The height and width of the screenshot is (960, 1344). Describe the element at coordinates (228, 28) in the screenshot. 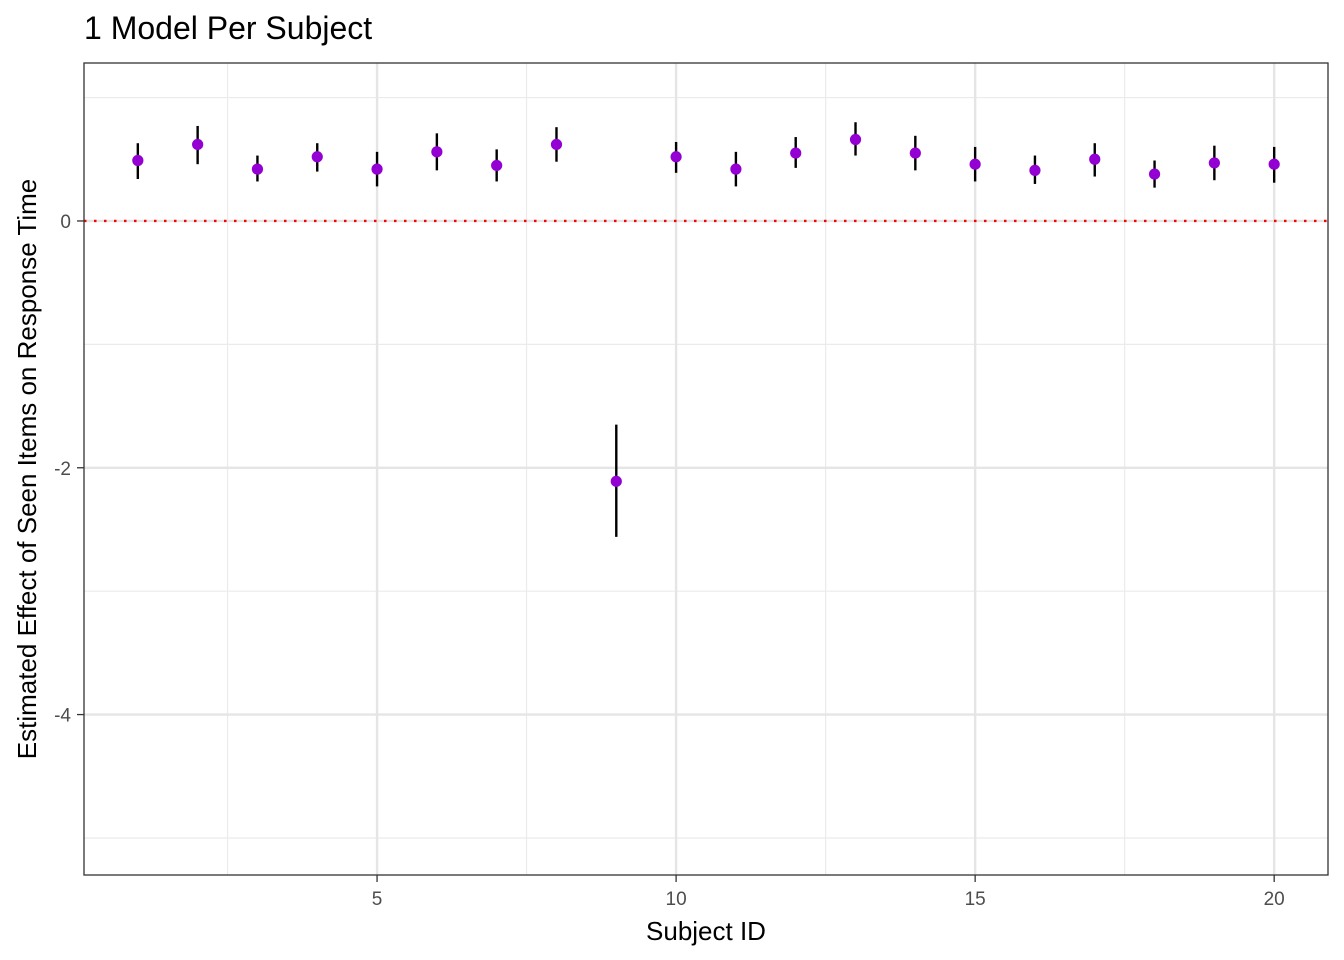

I see `chart-title: 1 Model Per Subject` at that location.